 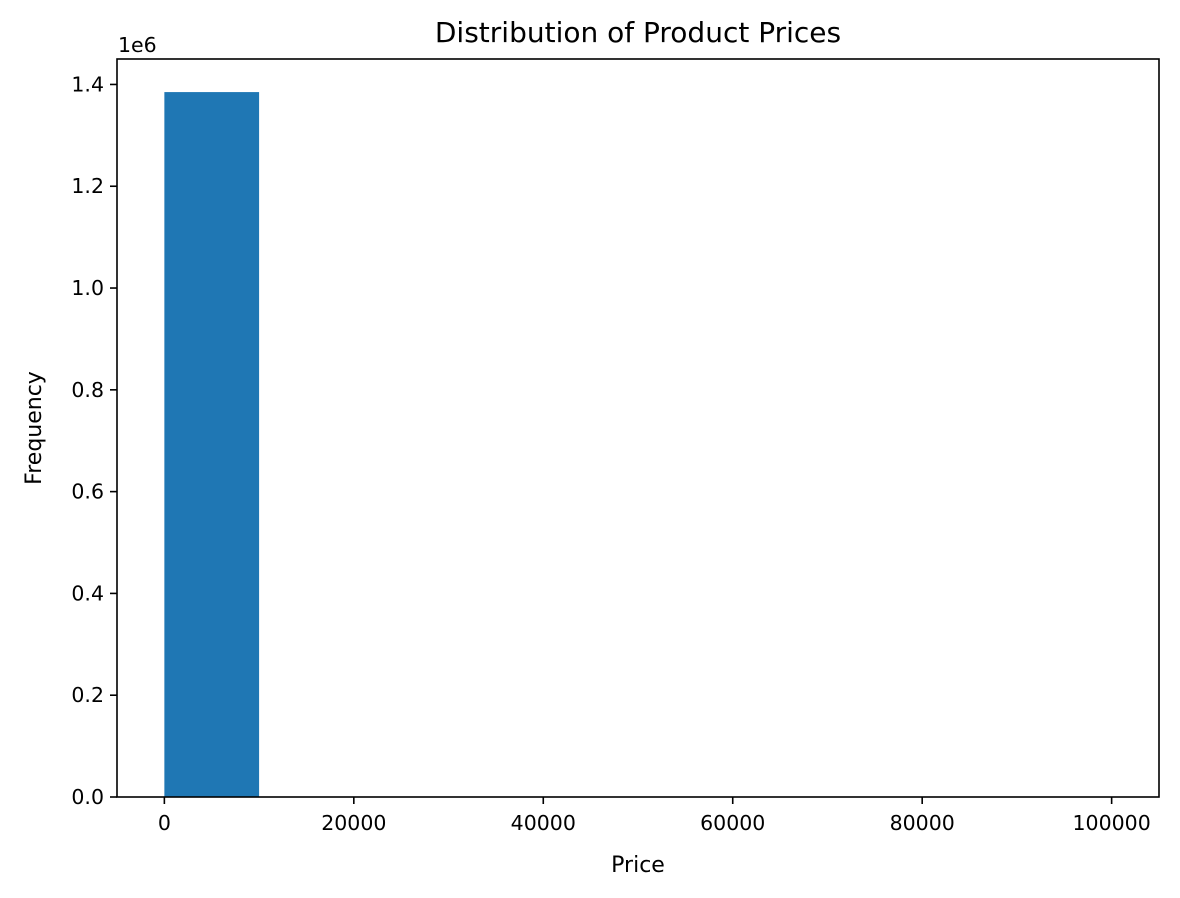 I want to click on y-tick-label: 0.6, so click(x=87, y=492).